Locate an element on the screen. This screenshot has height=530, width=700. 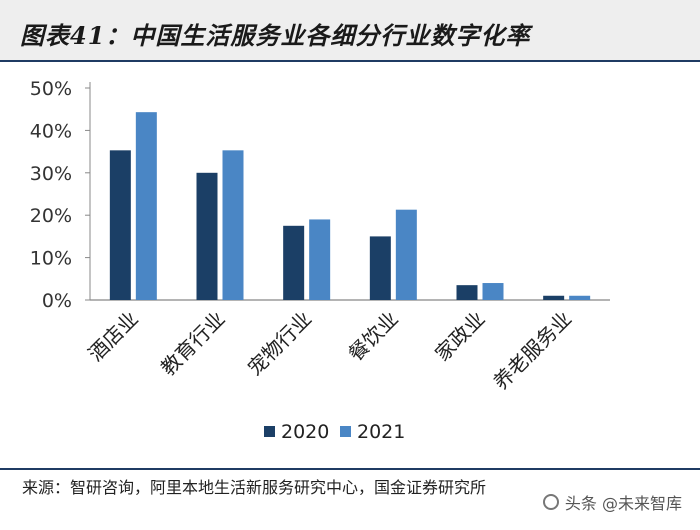
source-divider is located at coordinates (350, 469).